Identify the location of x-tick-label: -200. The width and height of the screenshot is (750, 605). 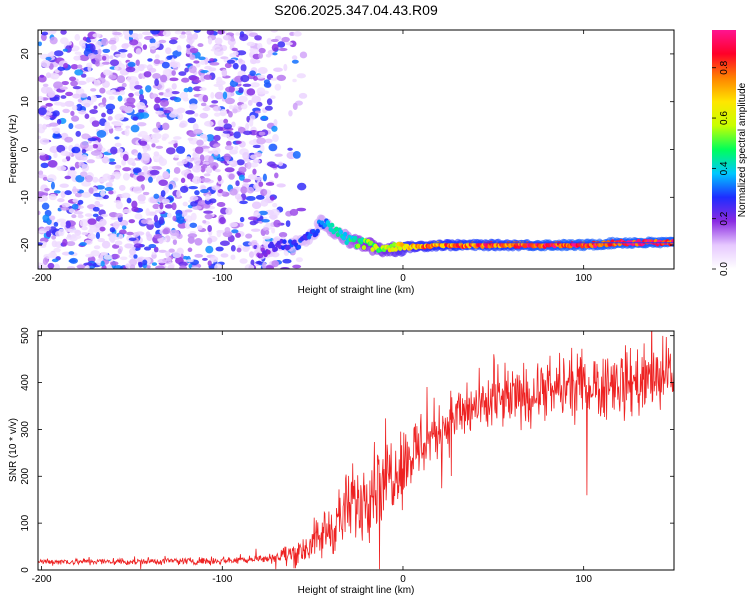
(42, 579).